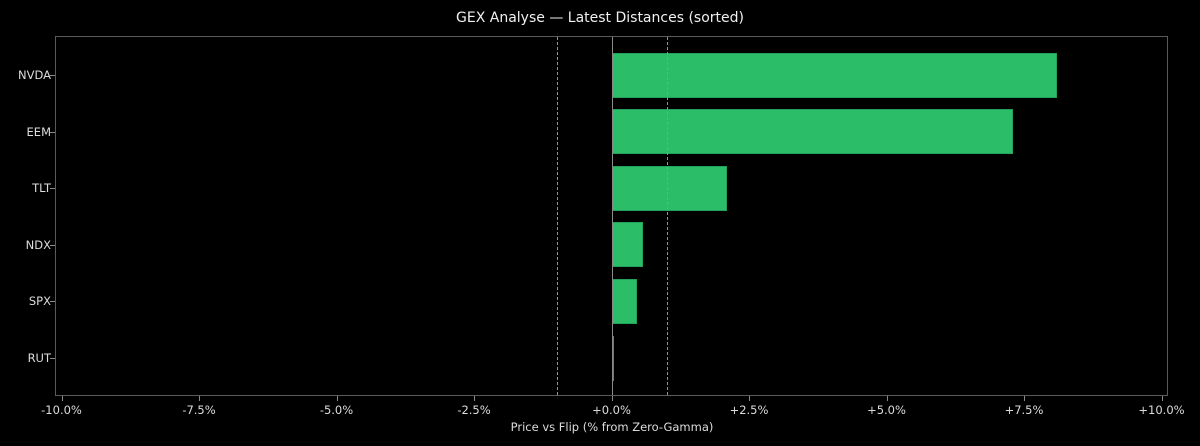  What do you see at coordinates (39, 301) in the screenshot?
I see `y-tick-label: SPX` at bounding box center [39, 301].